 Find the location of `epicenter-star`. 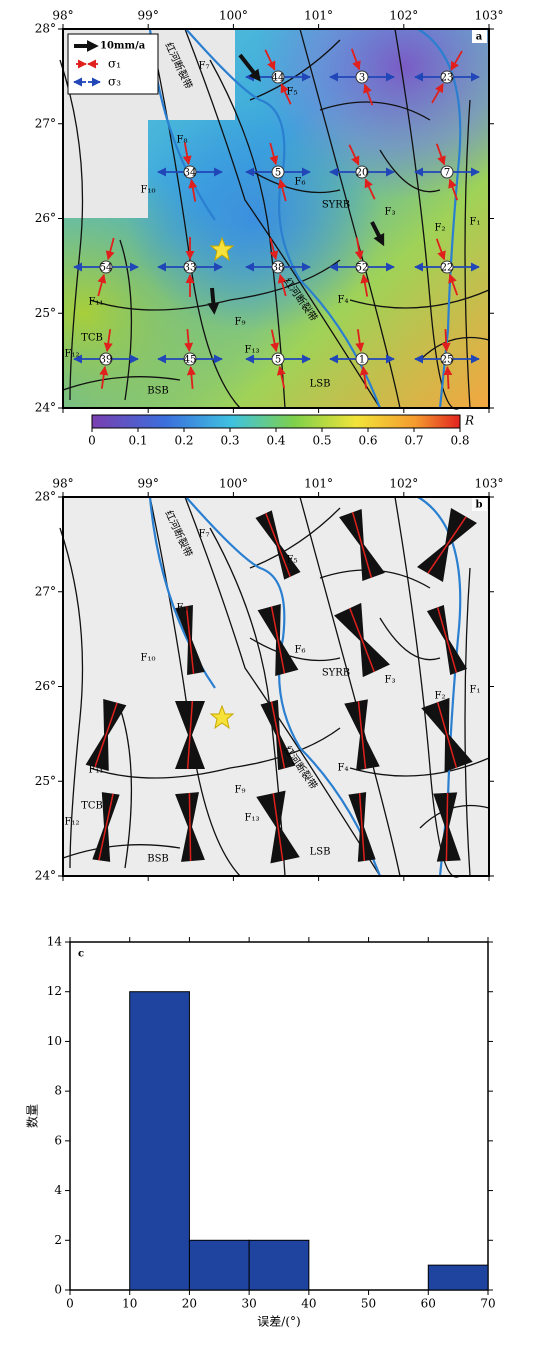

epicenter-star is located at coordinates (222, 249).